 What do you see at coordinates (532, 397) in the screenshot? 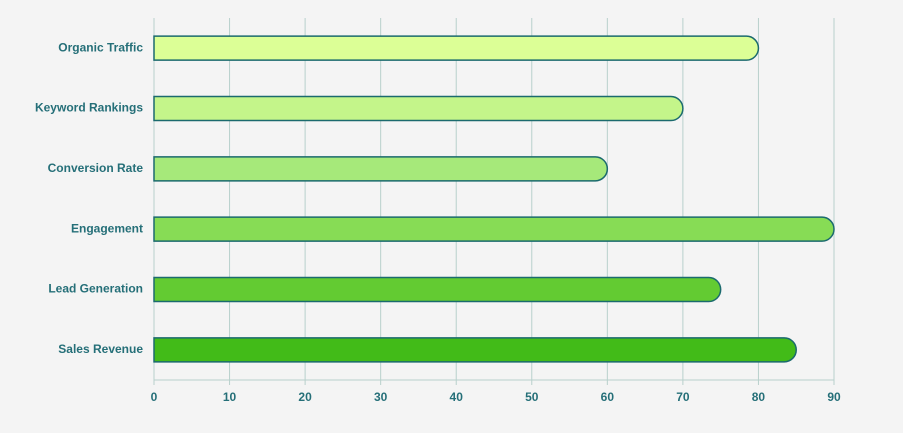
I see `x-tick-label: 50` at bounding box center [532, 397].